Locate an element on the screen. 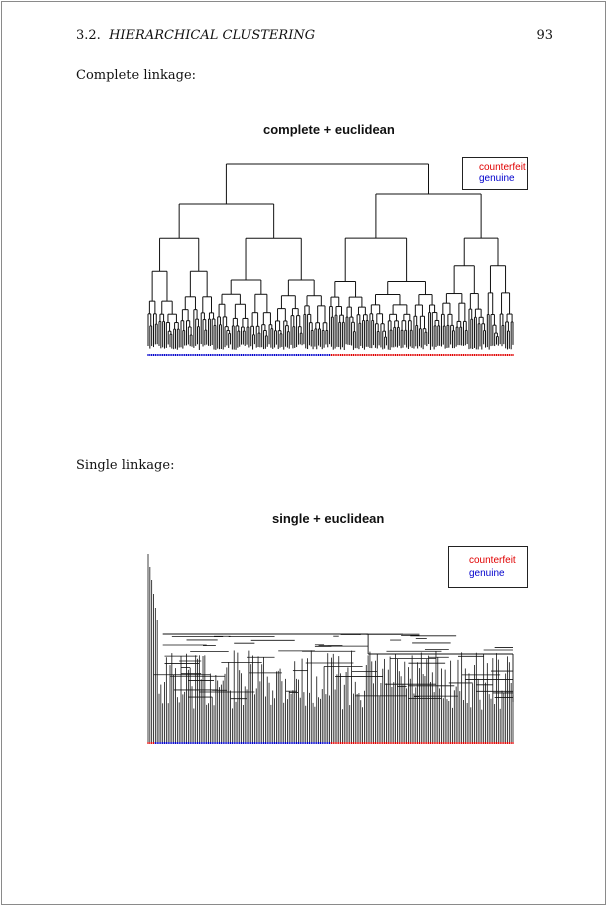 The image size is (609, 910). complete-plot-title: complete + euclidean is located at coordinates (329, 129).